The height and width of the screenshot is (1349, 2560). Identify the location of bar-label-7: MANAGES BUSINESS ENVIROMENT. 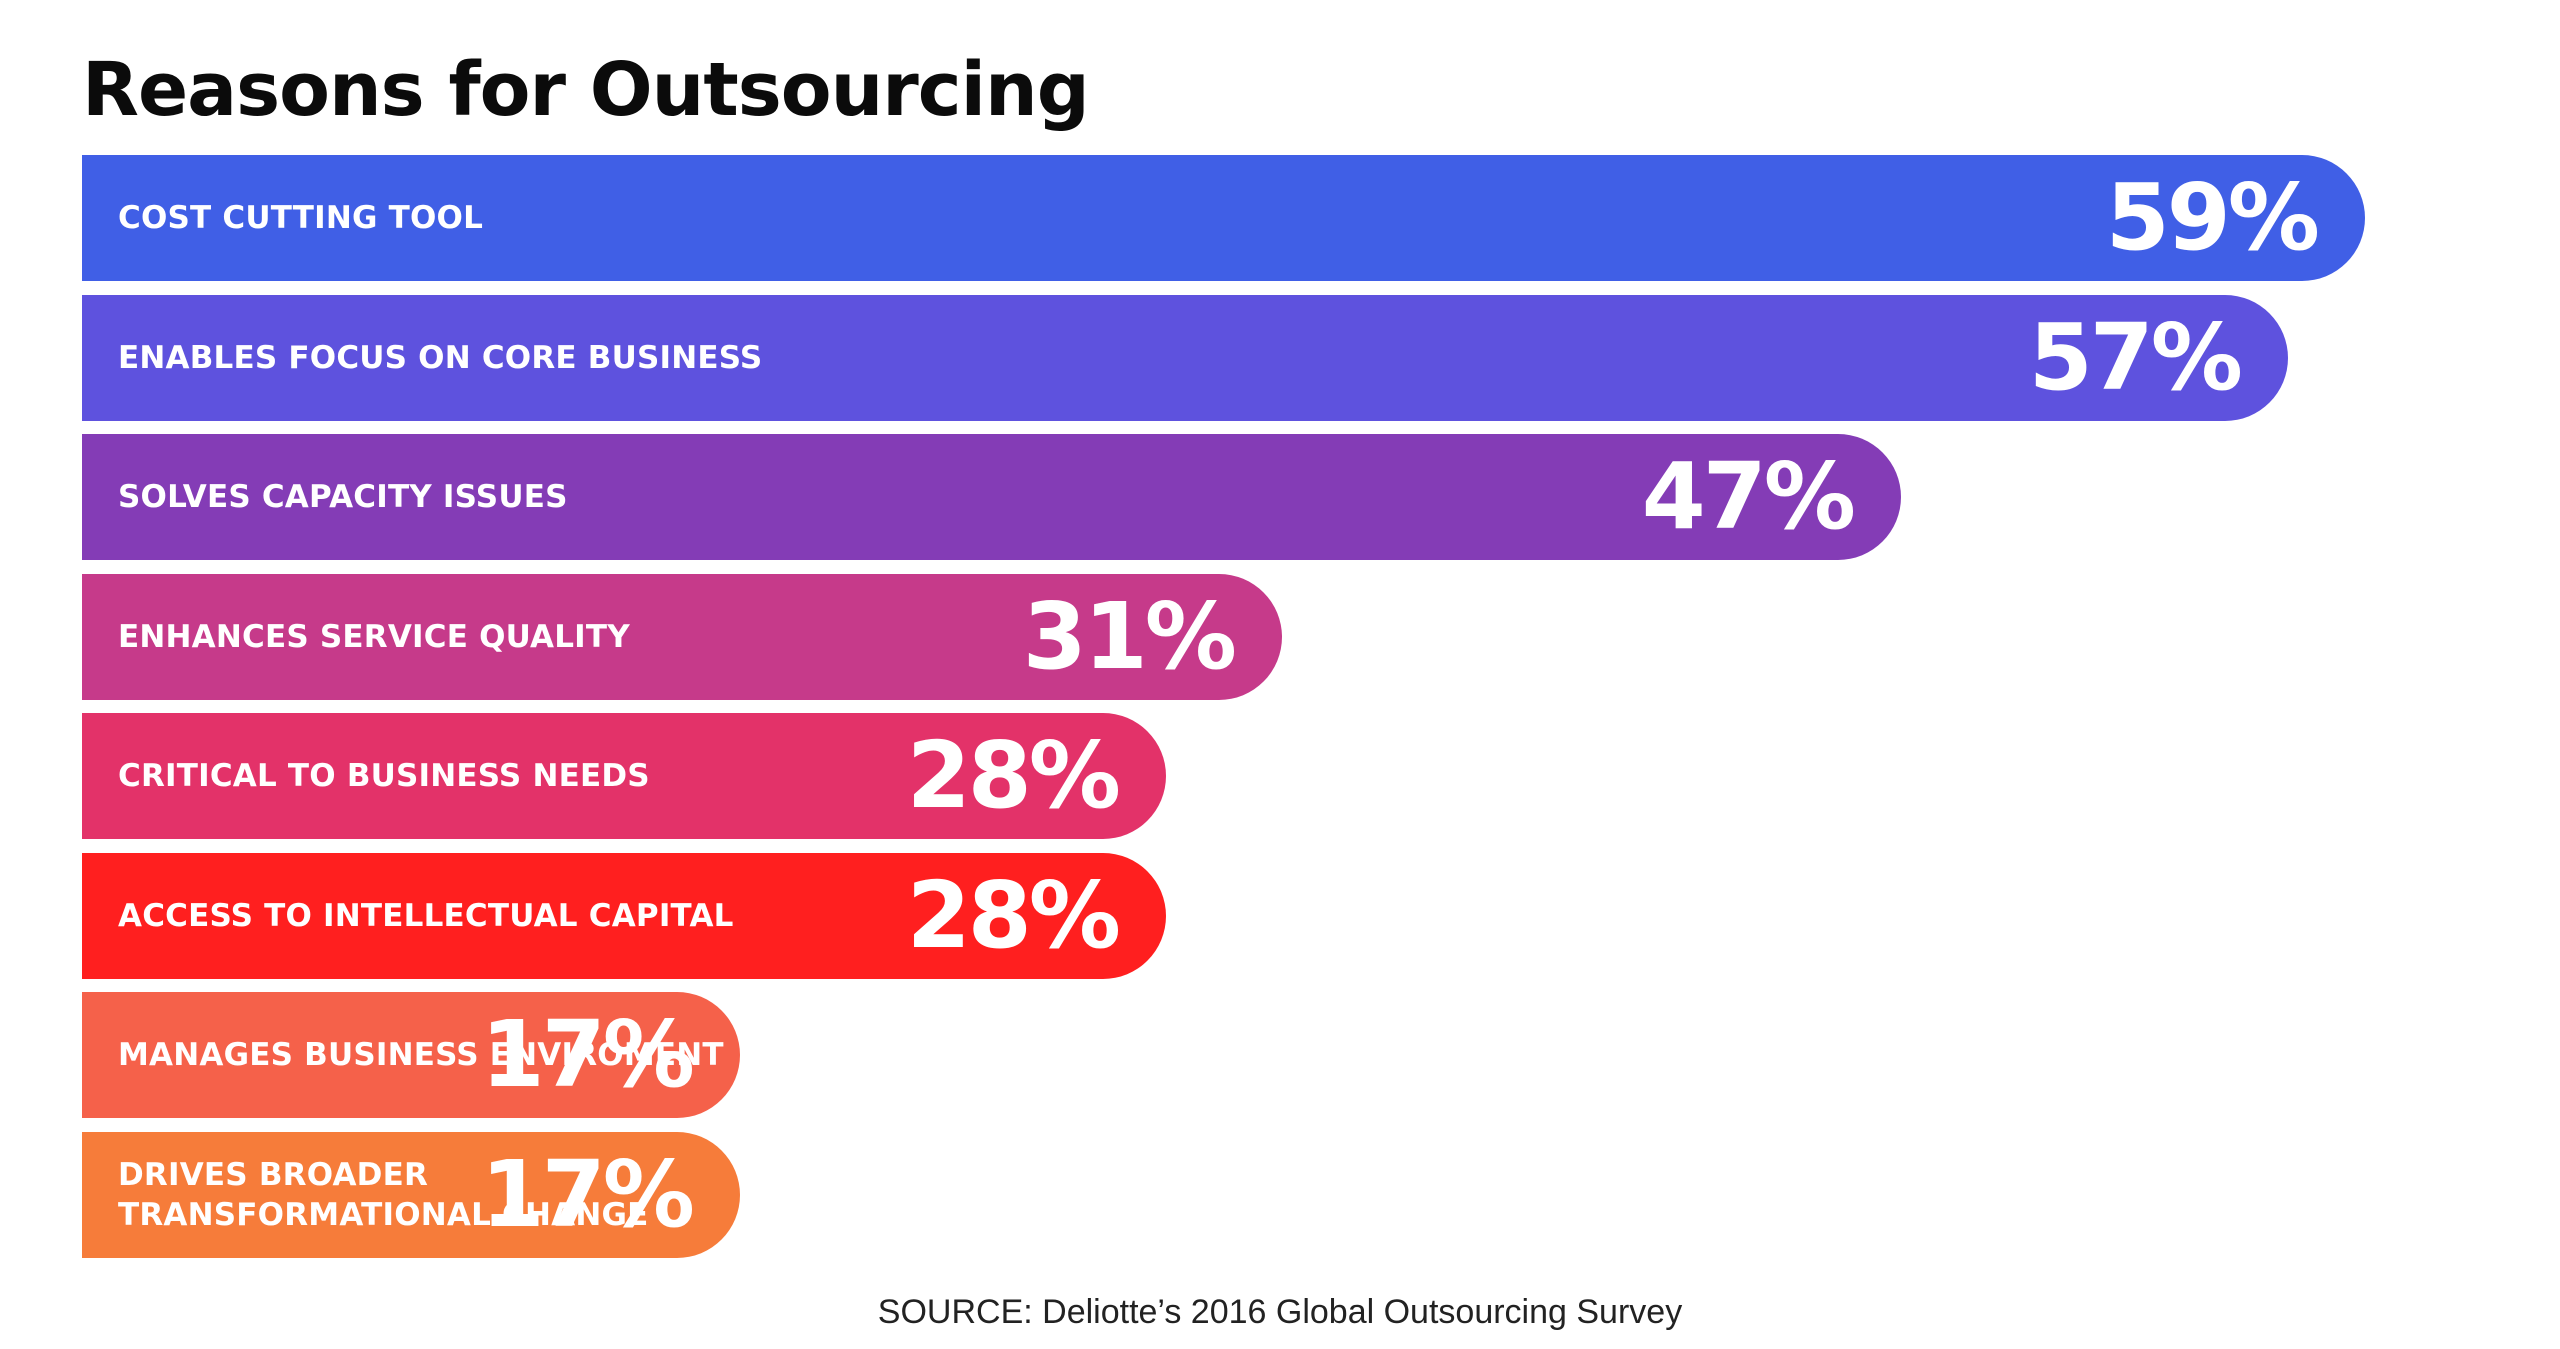
(421, 1055).